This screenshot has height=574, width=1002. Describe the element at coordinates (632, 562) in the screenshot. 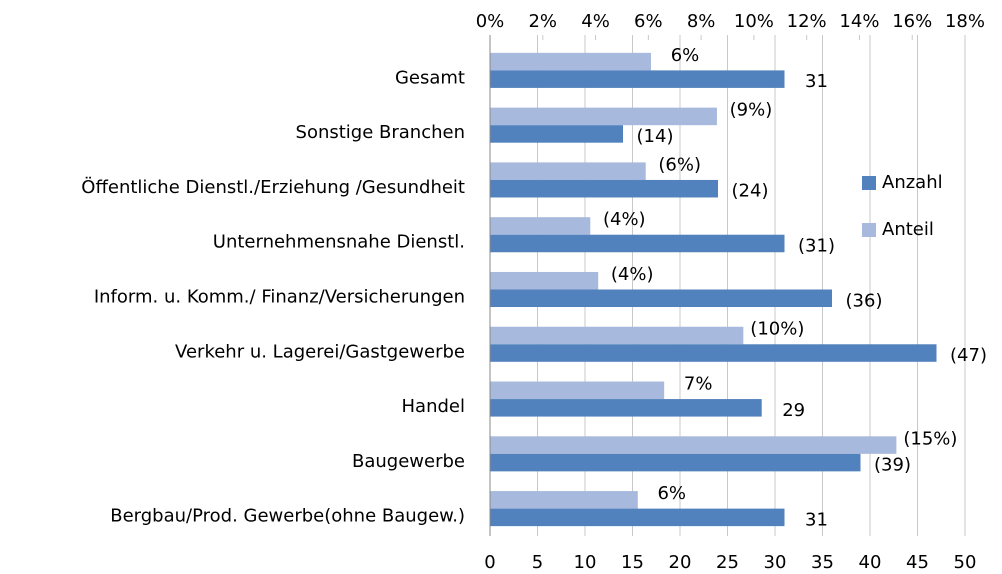

I see `x-tick-label: 15` at that location.